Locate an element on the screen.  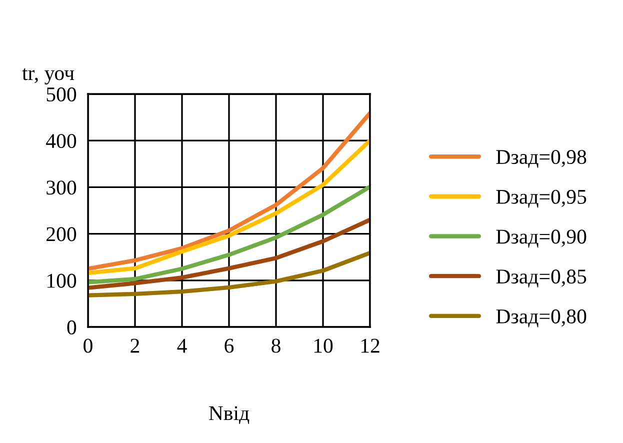
x-tick-label: 6 is located at coordinates (229, 345).